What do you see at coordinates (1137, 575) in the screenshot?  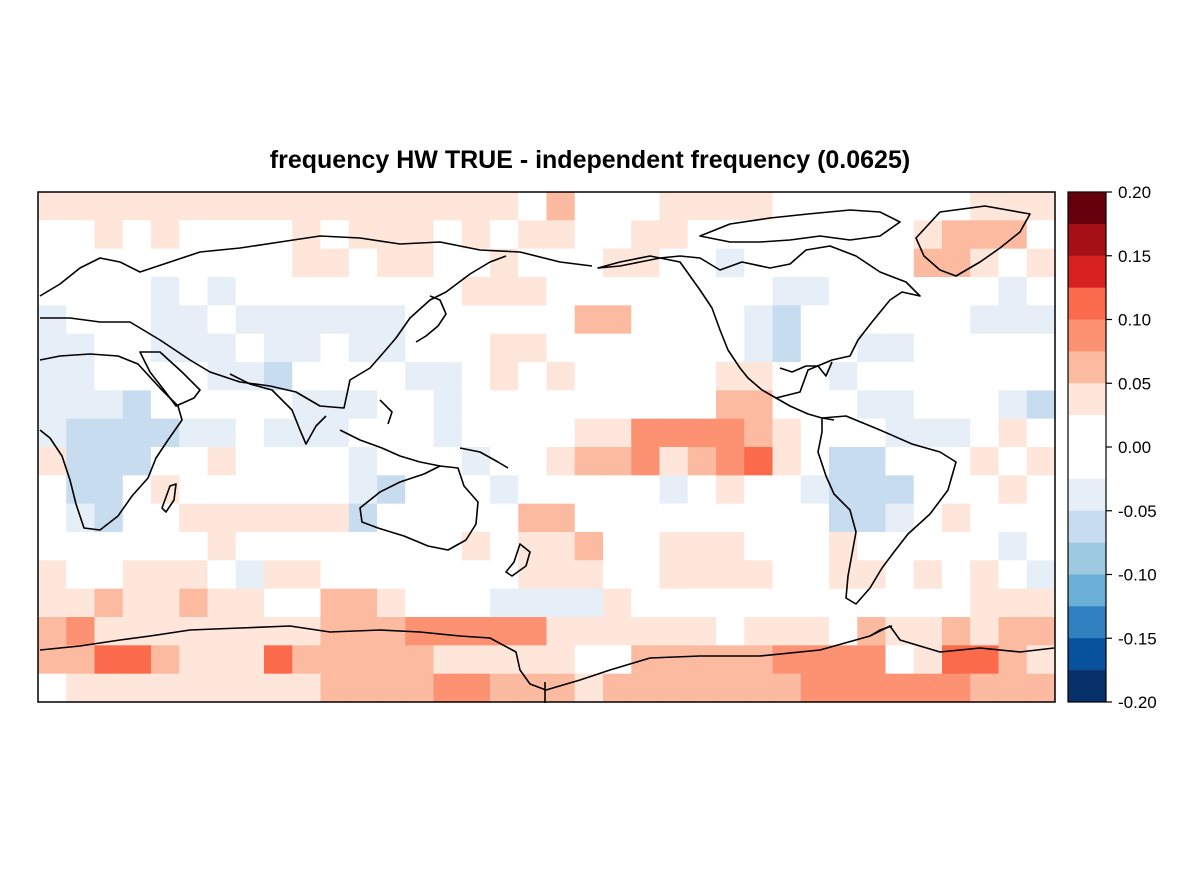 I see `colorbar-tick-label: -0.10` at bounding box center [1137, 575].